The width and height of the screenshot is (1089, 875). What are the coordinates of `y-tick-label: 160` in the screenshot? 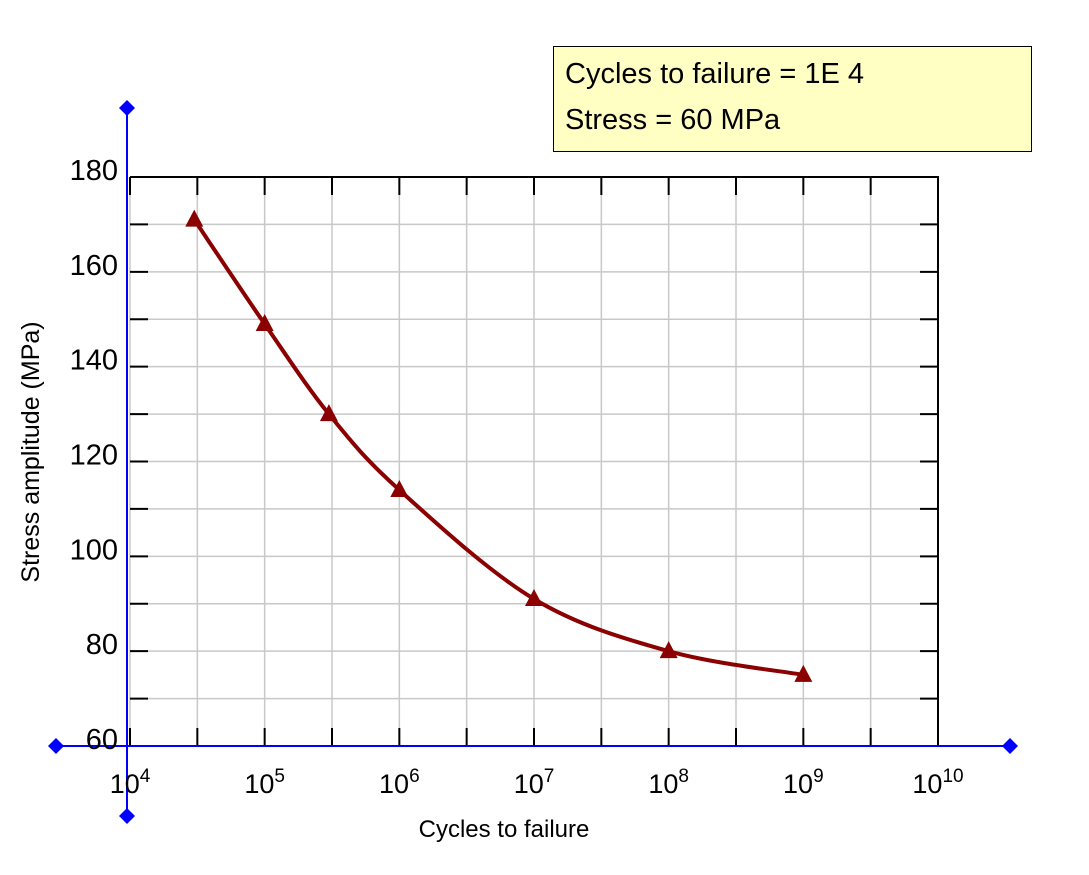 It's located at (94, 266).